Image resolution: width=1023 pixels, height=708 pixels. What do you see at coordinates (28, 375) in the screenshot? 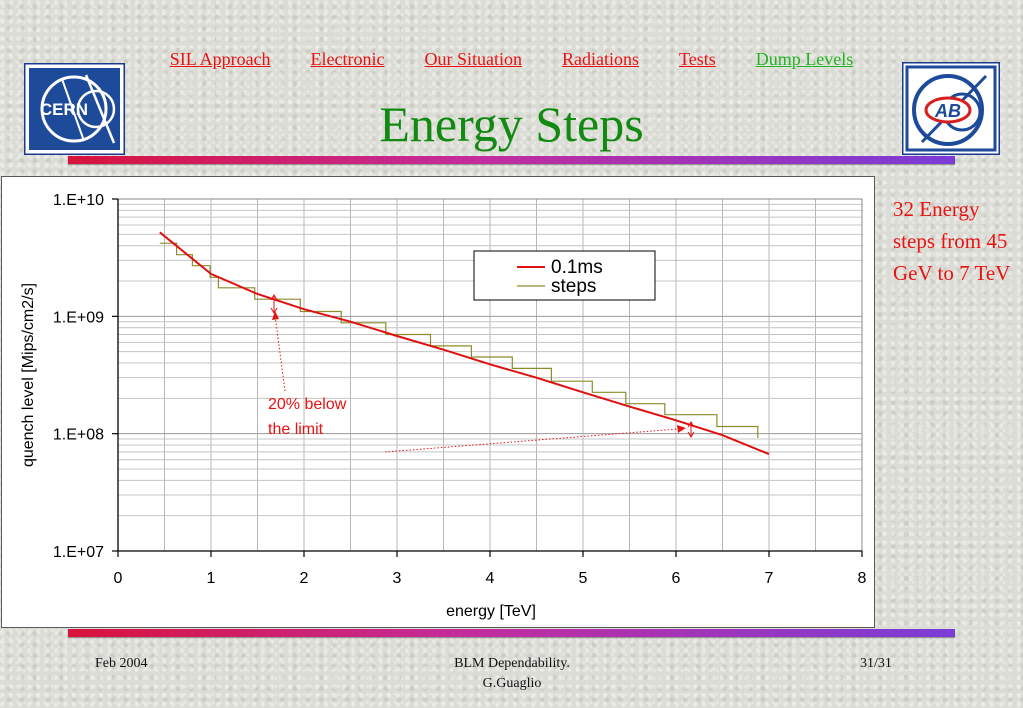
I see `y-axis-label: quench level [Mips/cm2/s]` at bounding box center [28, 375].